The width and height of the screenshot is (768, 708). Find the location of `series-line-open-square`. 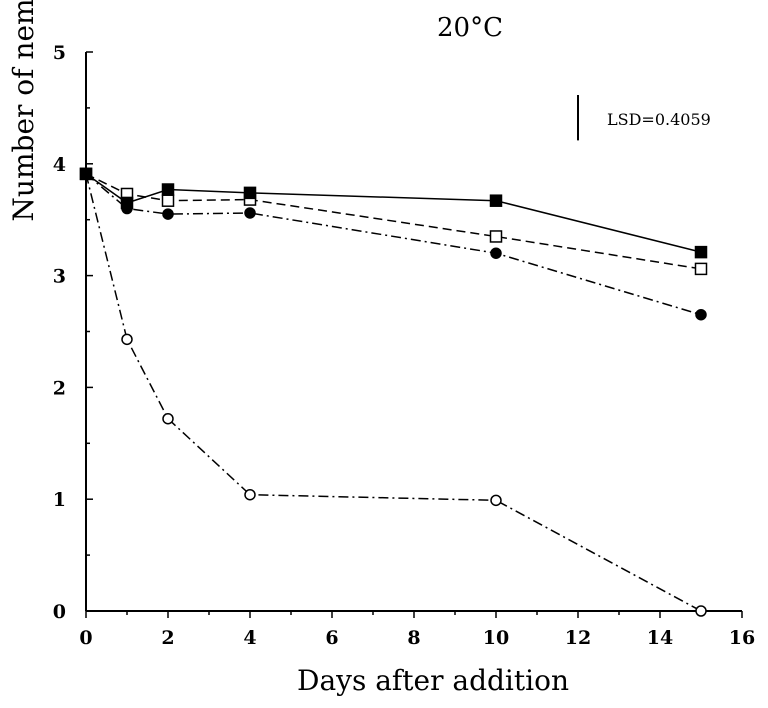

series-line-open-square is located at coordinates (393, 221).